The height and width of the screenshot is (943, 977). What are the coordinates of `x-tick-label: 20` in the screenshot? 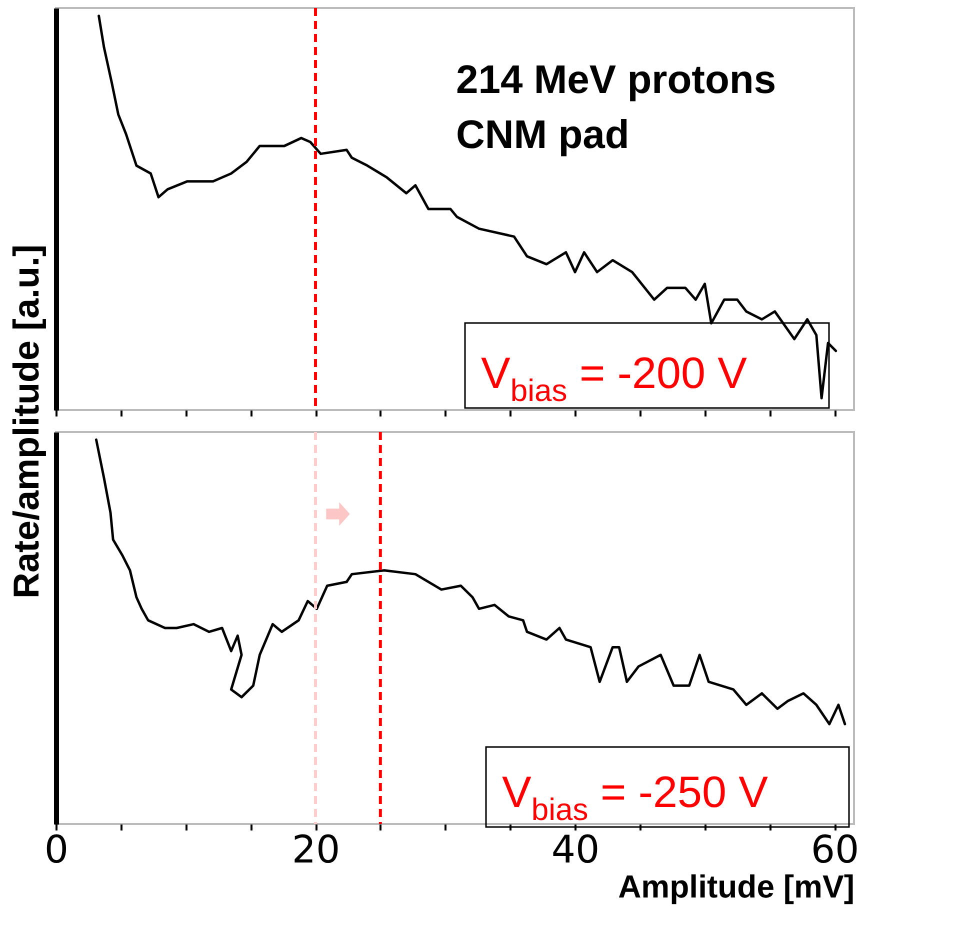 It's located at (316, 850).